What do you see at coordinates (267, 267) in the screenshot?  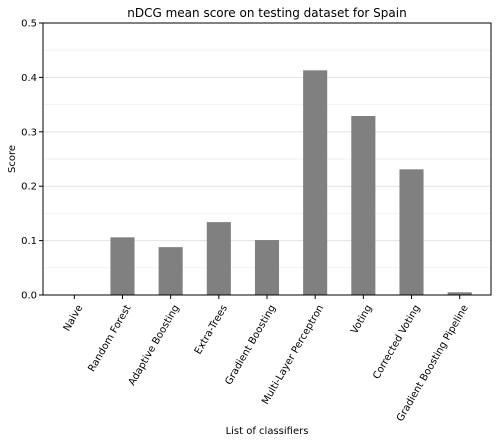 I see `bar-gradient-boosting` at bounding box center [267, 267].